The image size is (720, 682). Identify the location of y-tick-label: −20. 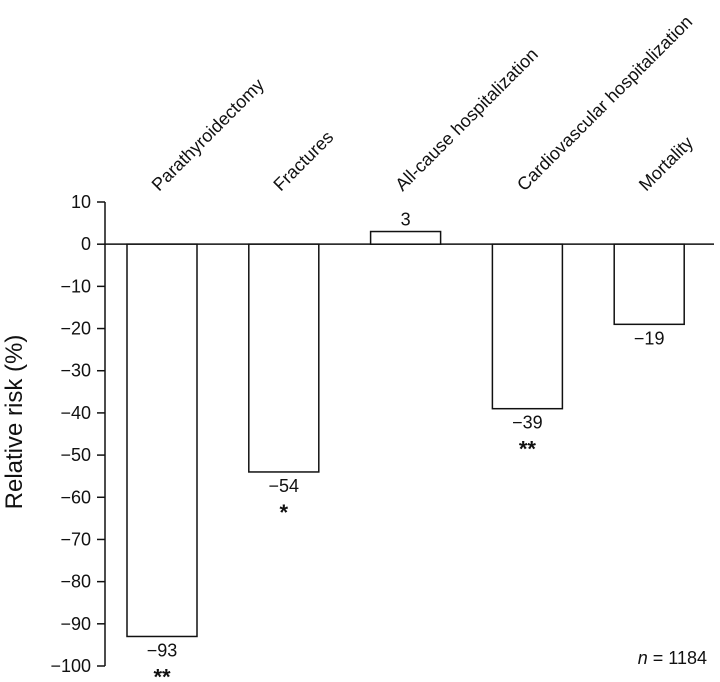
(75, 329).